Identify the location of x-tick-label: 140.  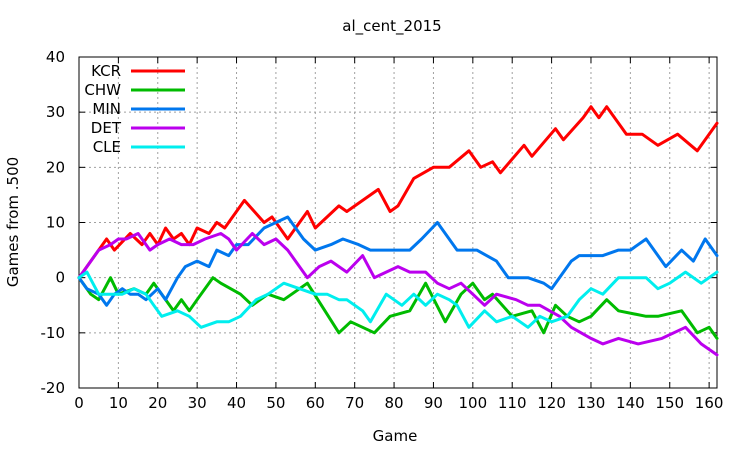
(630, 403).